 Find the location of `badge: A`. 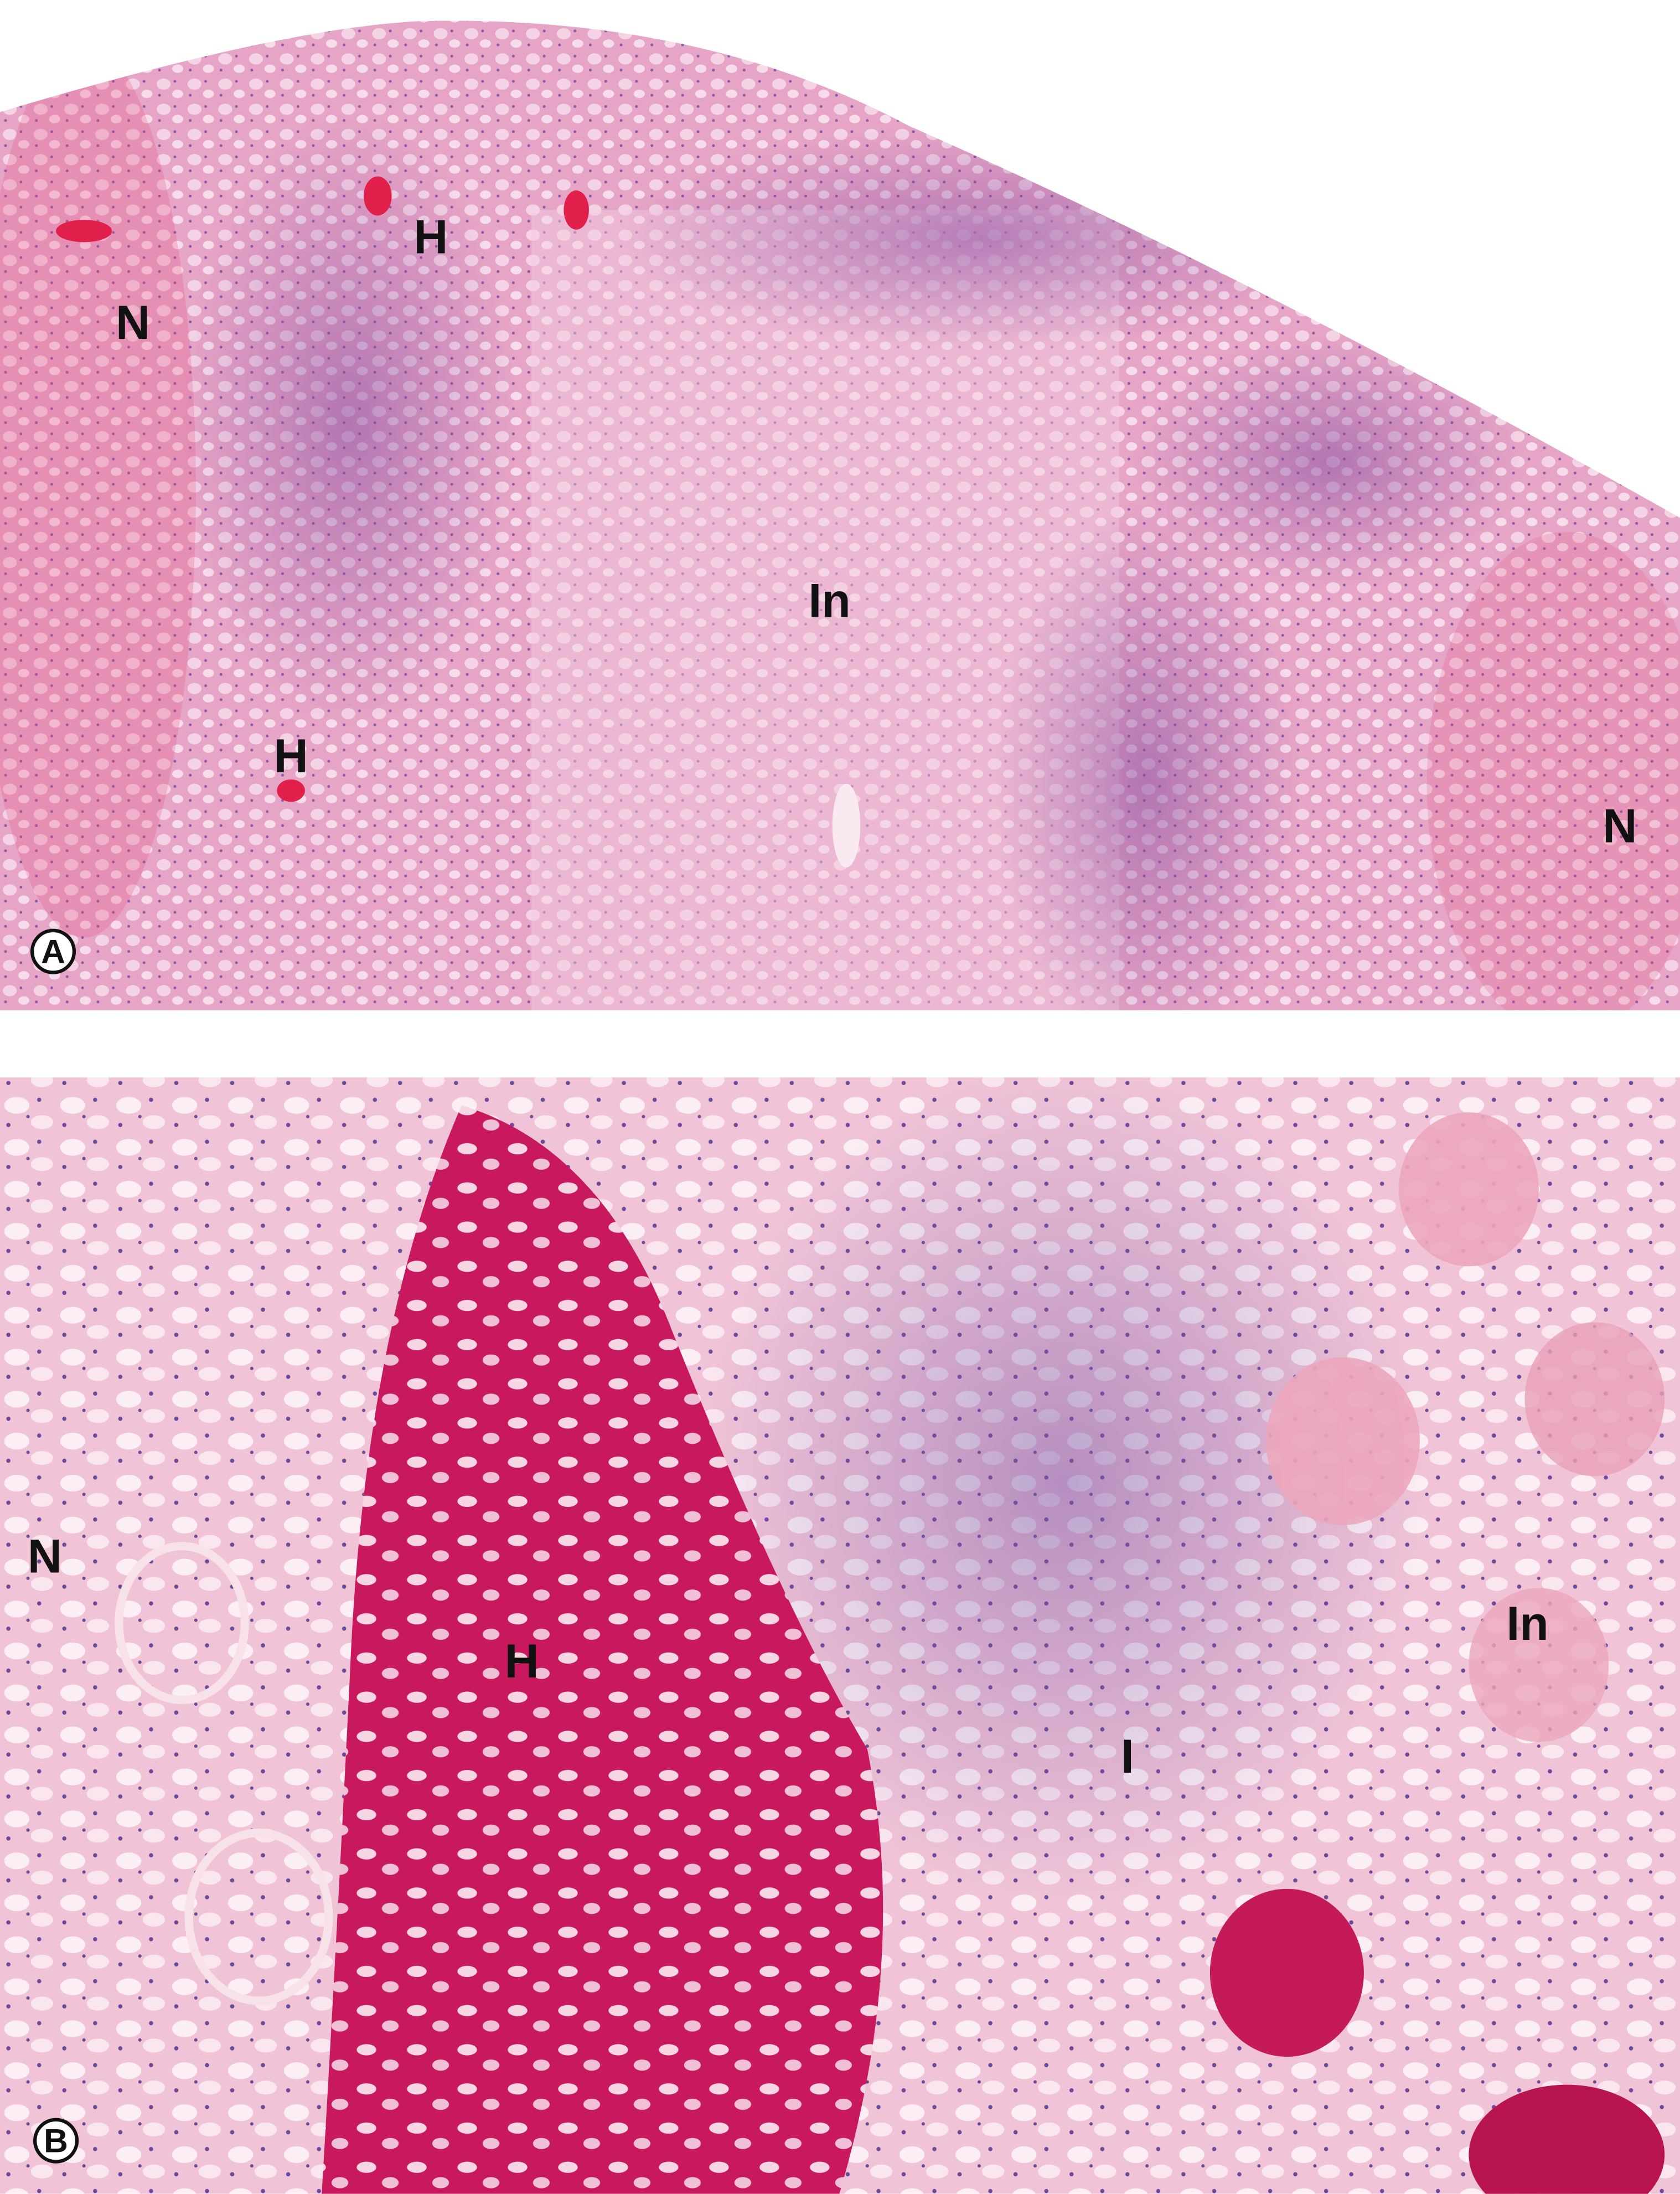

badge: A is located at coordinates (53, 952).